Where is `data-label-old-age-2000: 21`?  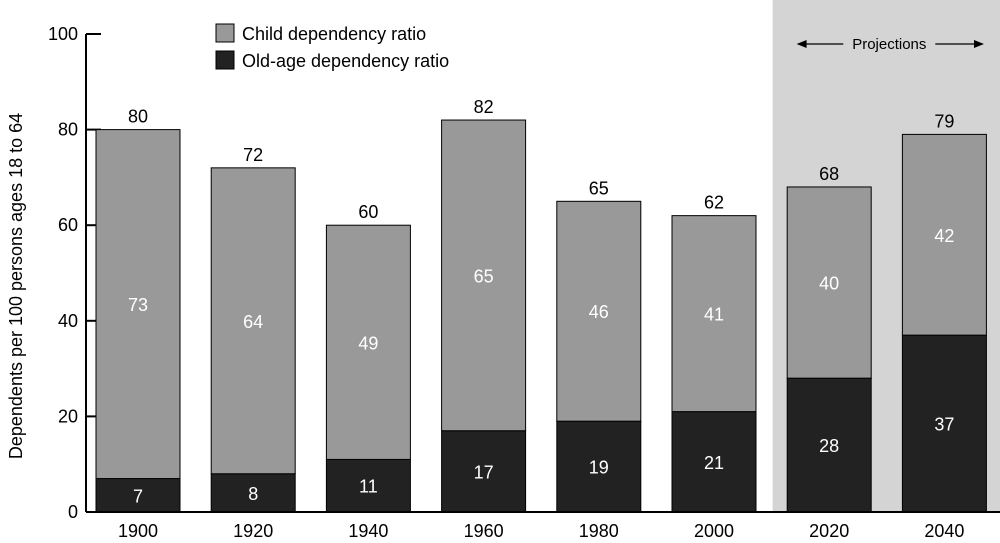
data-label-old-age-2000: 21 is located at coordinates (714, 463).